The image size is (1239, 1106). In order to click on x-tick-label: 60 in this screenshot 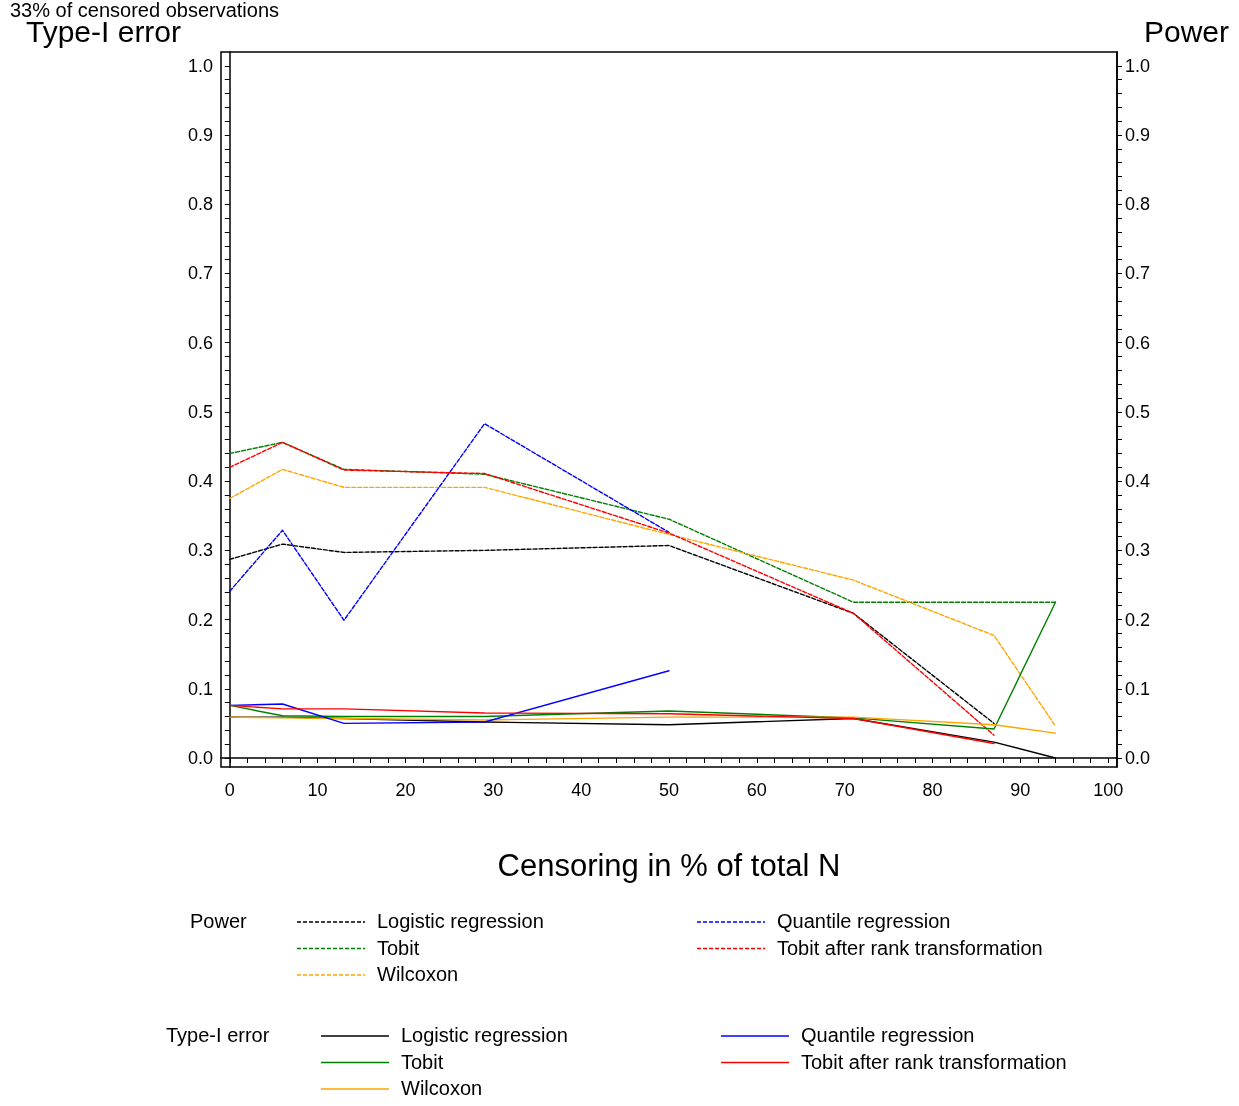, I will do `click(756, 790)`.